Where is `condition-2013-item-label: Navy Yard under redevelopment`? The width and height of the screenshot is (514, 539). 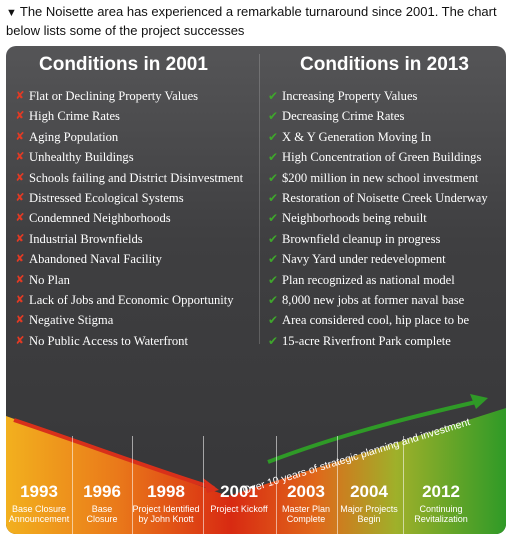 condition-2013-item-label: Navy Yard under redevelopment is located at coordinates (364, 259).